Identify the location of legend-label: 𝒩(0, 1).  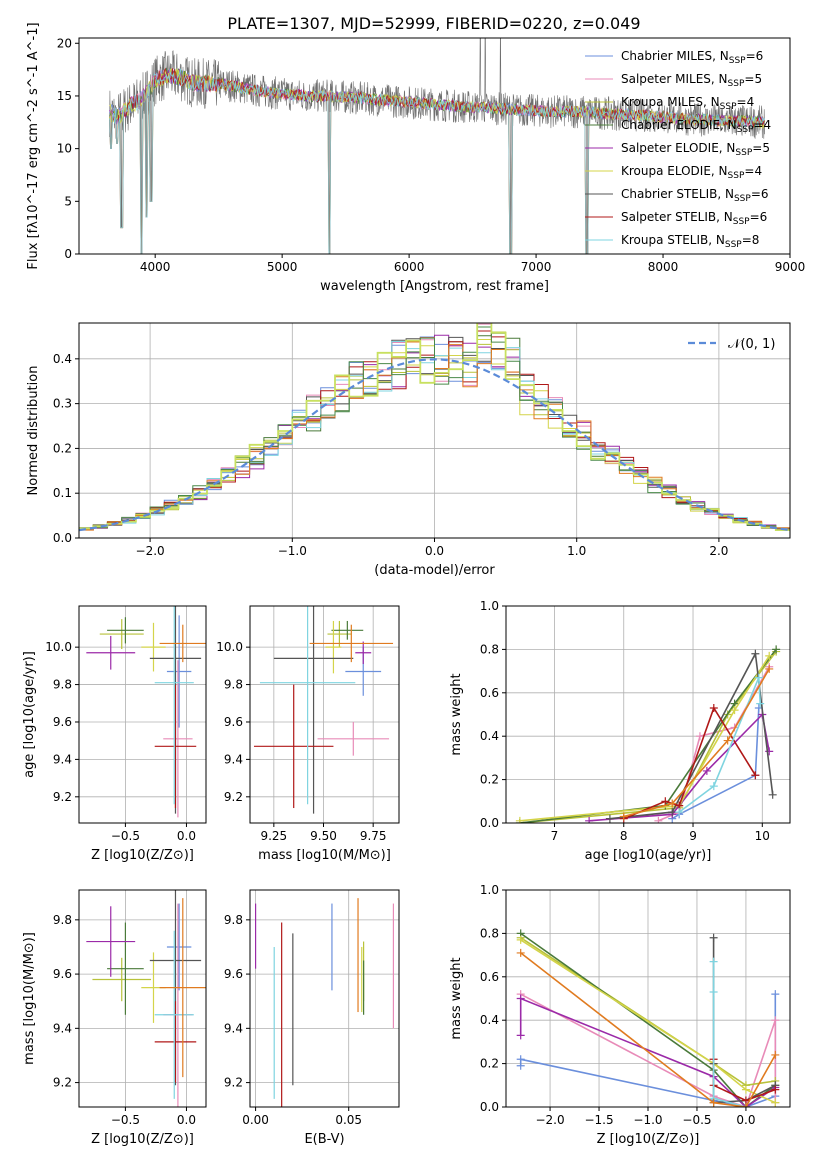
(751, 344).